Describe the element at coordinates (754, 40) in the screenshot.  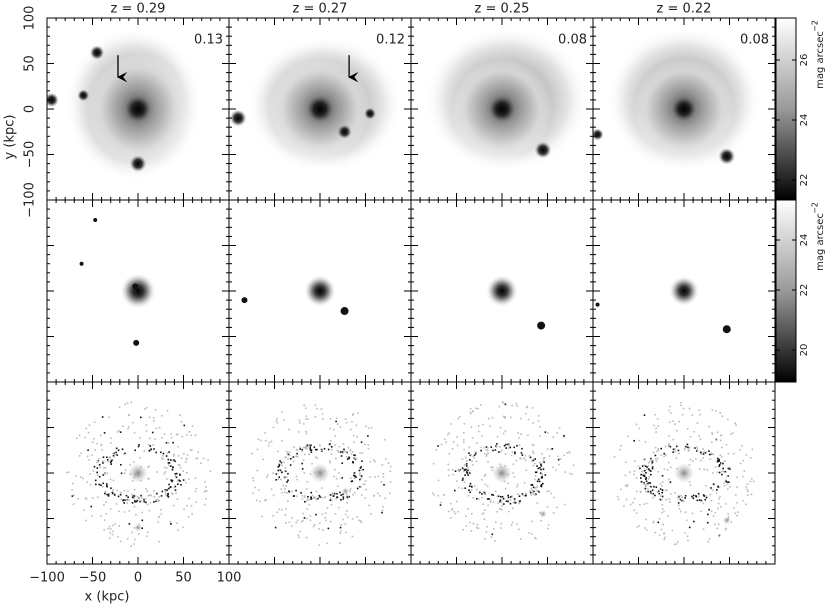
I see `panel-label: 0.08` at that location.